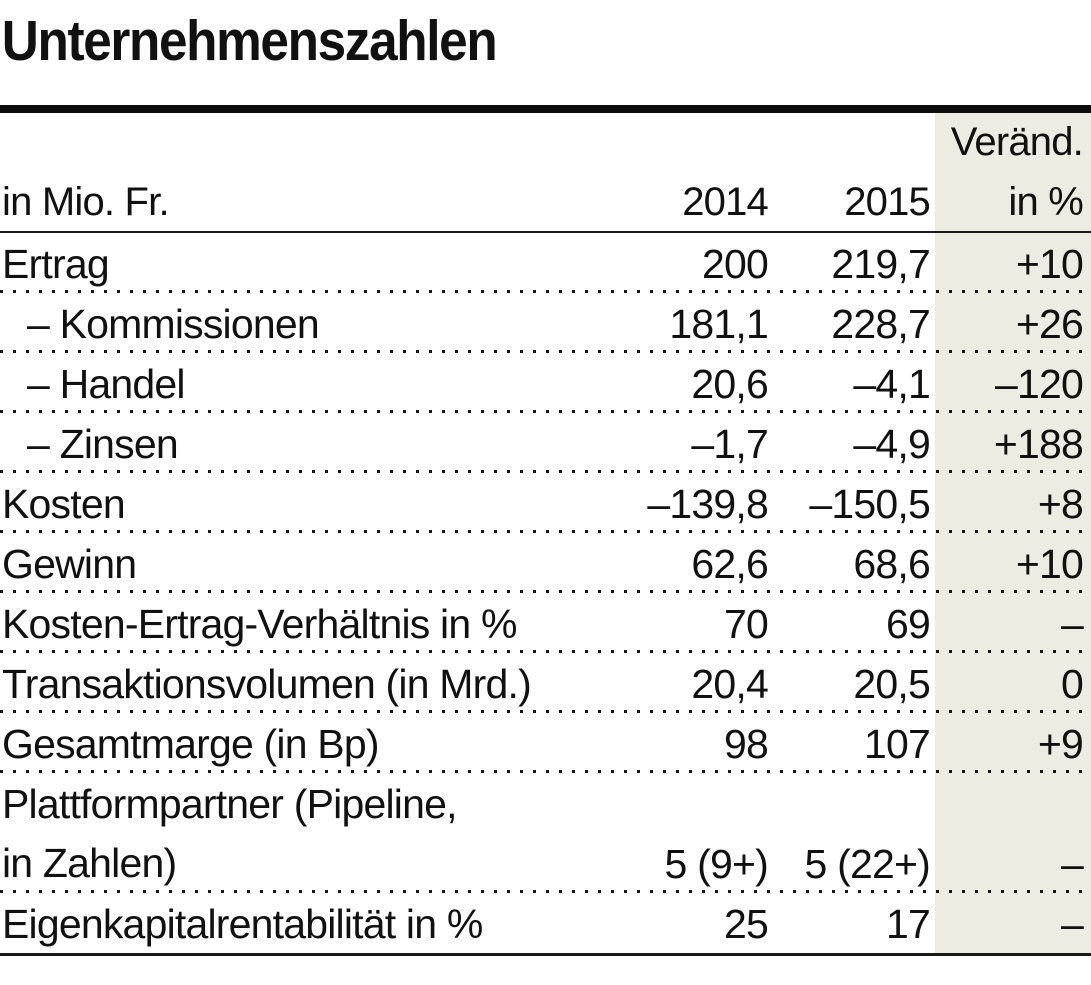 Image resolution: width=1091 pixels, height=985 pixels. Describe the element at coordinates (69, 564) in the screenshot. I see `row-label: Gewinn` at that location.